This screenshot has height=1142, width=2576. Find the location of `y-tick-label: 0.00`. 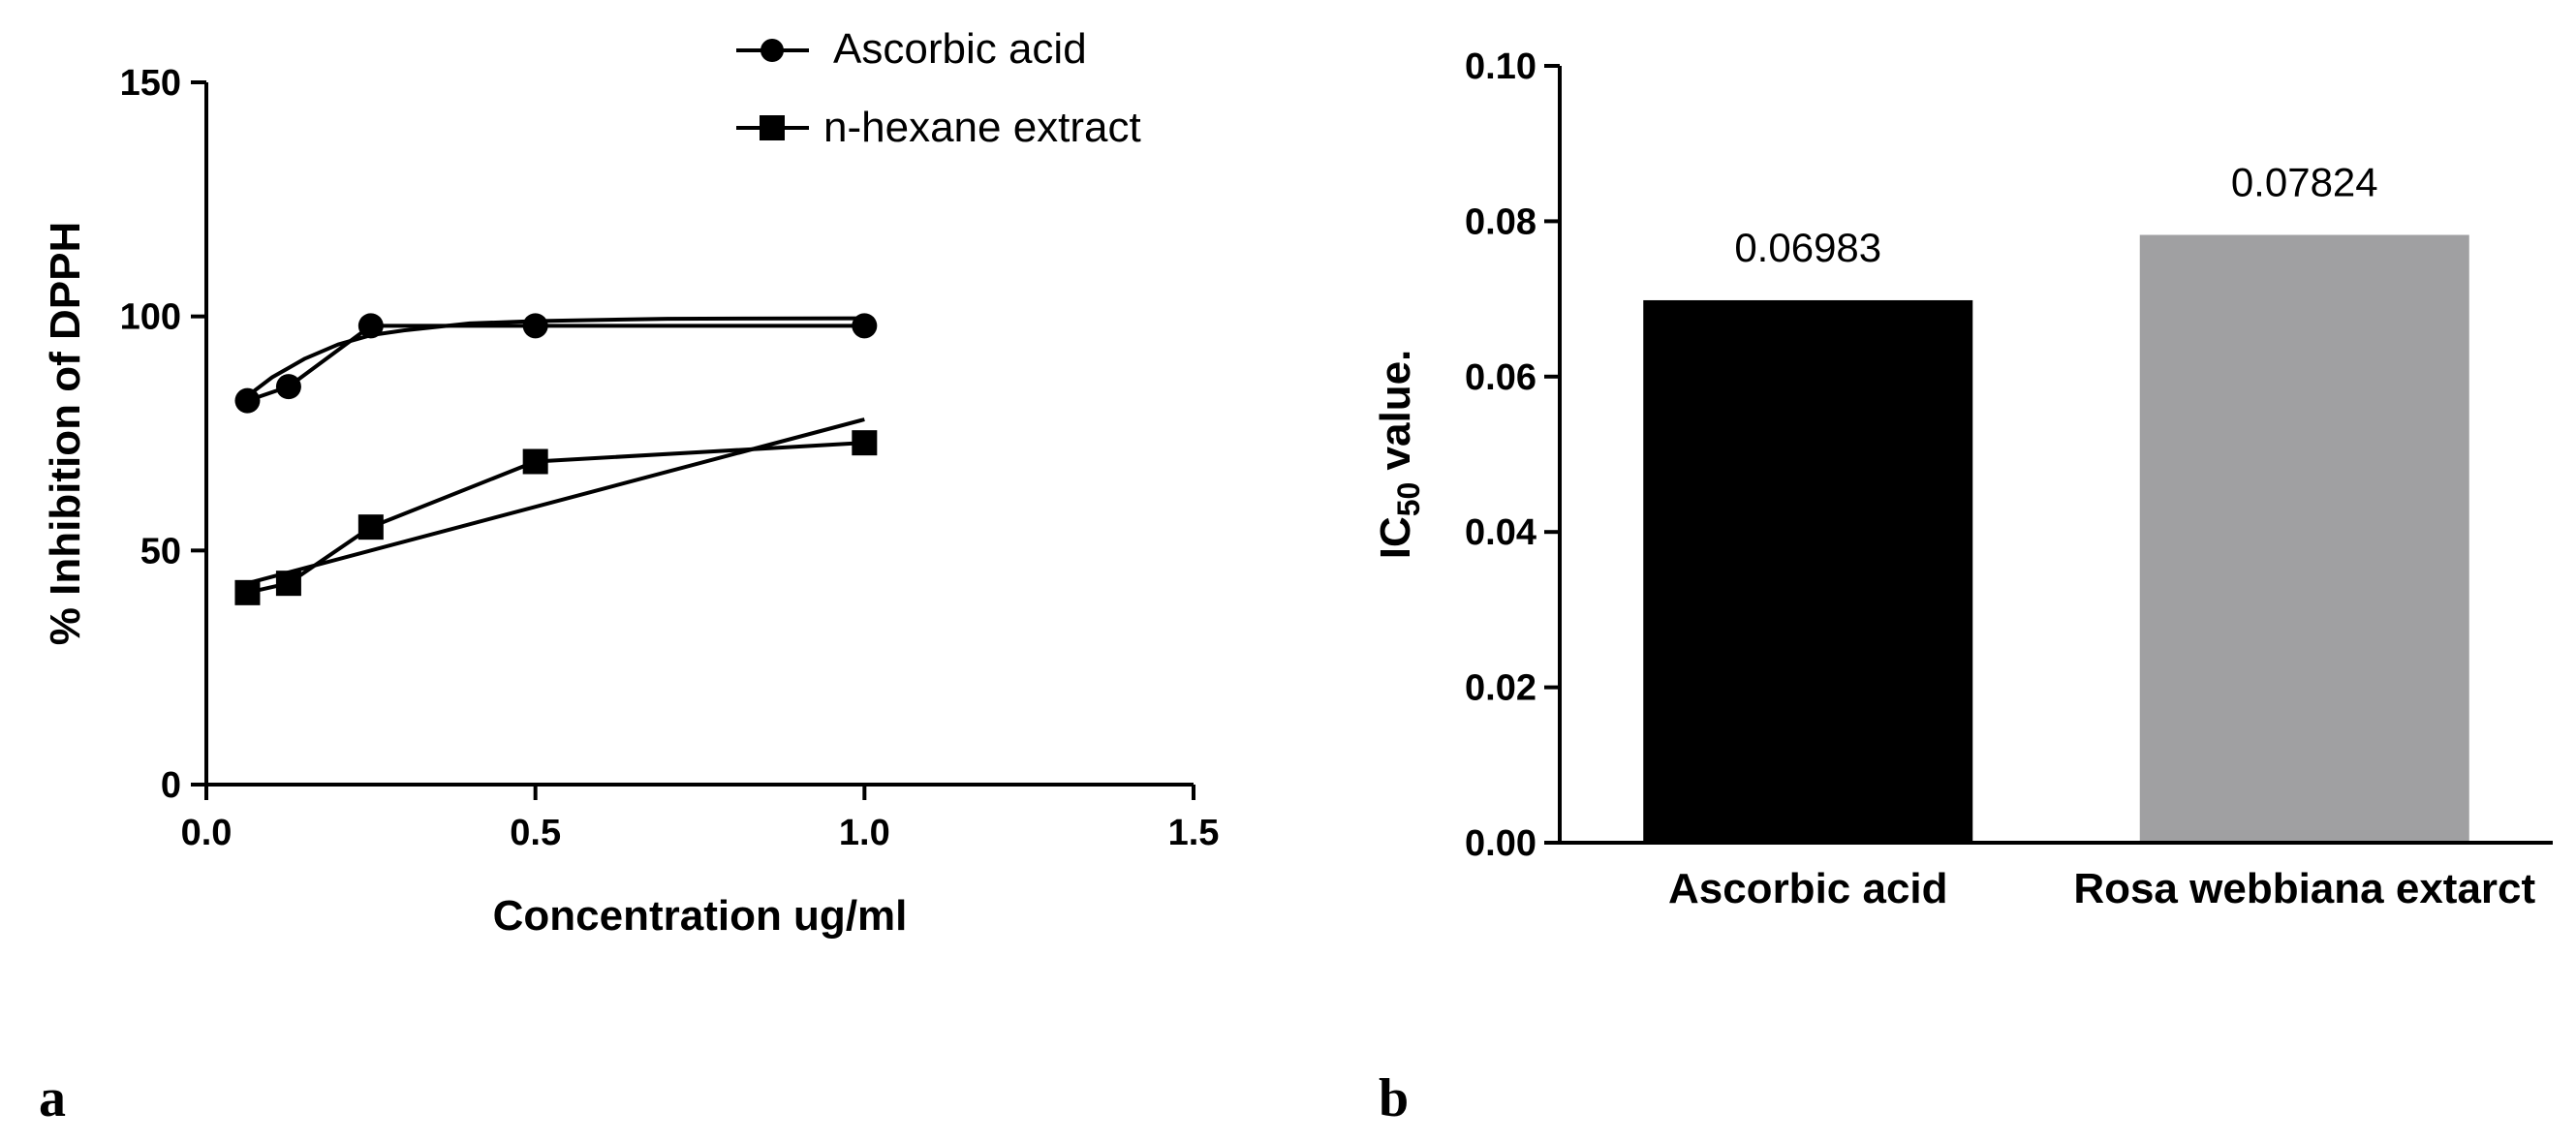

y-tick-label: 0.00 is located at coordinates (1500, 843).